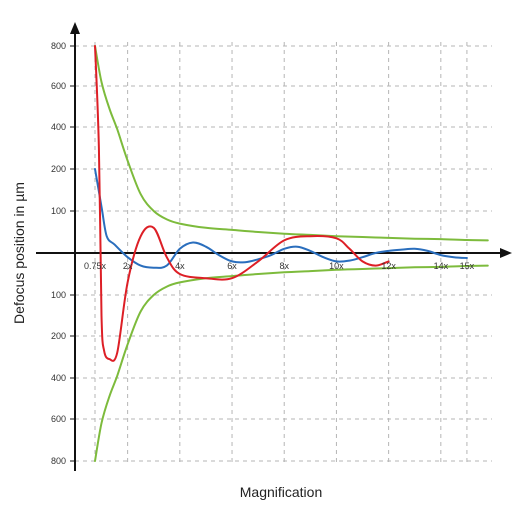 This screenshot has width=523, height=531. Describe the element at coordinates (128, 266) in the screenshot. I see `x-tick-label: 2x` at that location.